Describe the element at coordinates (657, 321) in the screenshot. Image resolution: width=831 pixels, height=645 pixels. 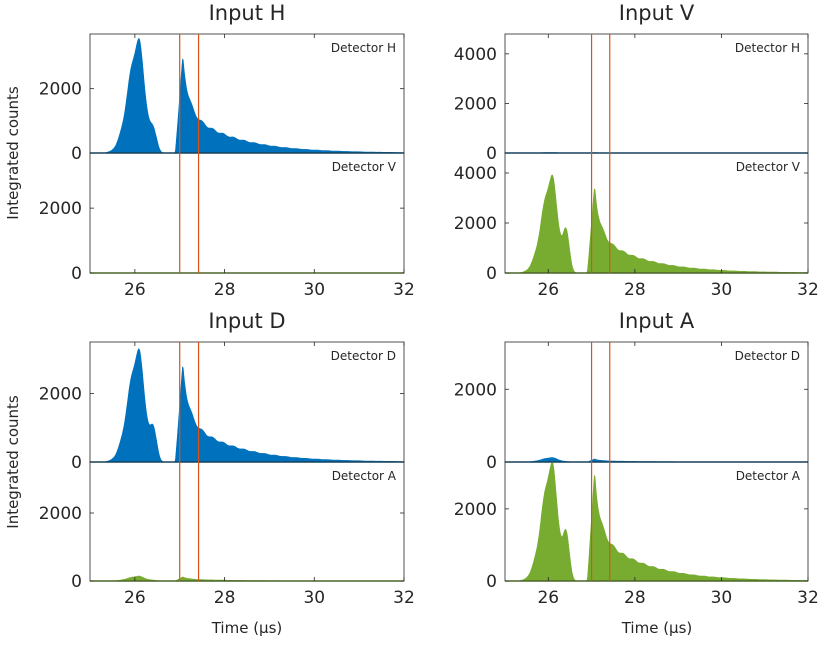
I see `panel-title: Input A` at that location.